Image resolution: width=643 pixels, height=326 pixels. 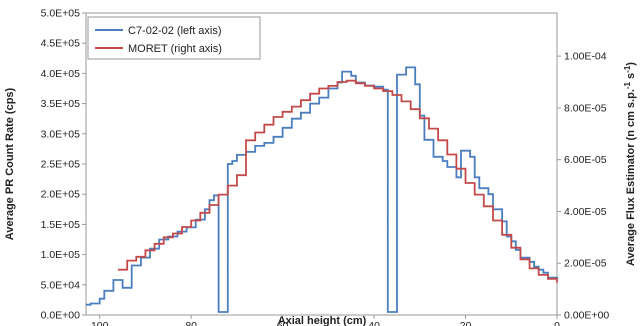 What do you see at coordinates (585, 212) in the screenshot?
I see `right-tick-label: 4.00E-05` at bounding box center [585, 212].